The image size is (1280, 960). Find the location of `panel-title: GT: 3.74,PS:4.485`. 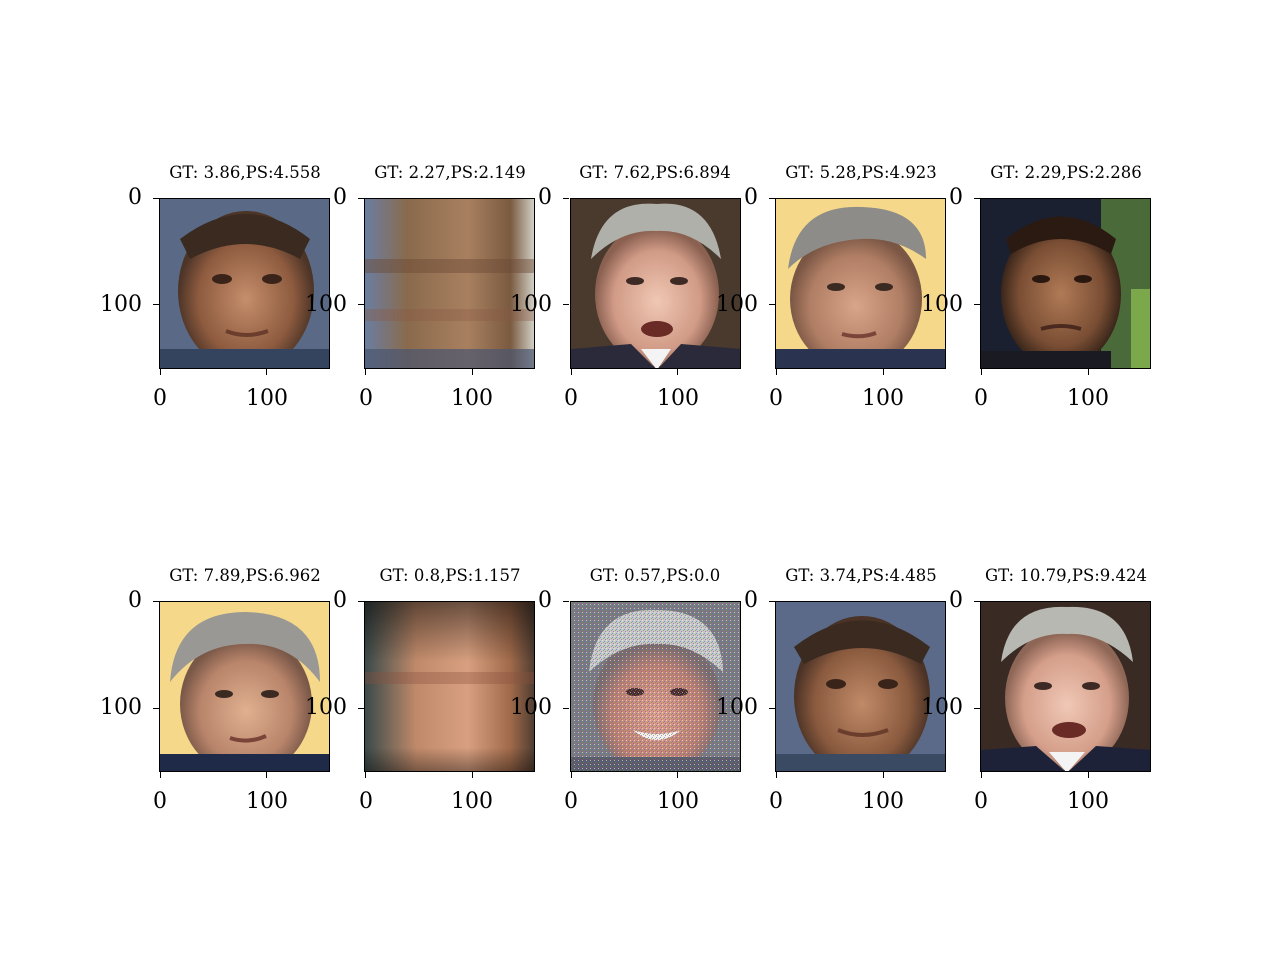

panel-title: GT: 3.74,PS:4.485 is located at coordinates (861, 575).